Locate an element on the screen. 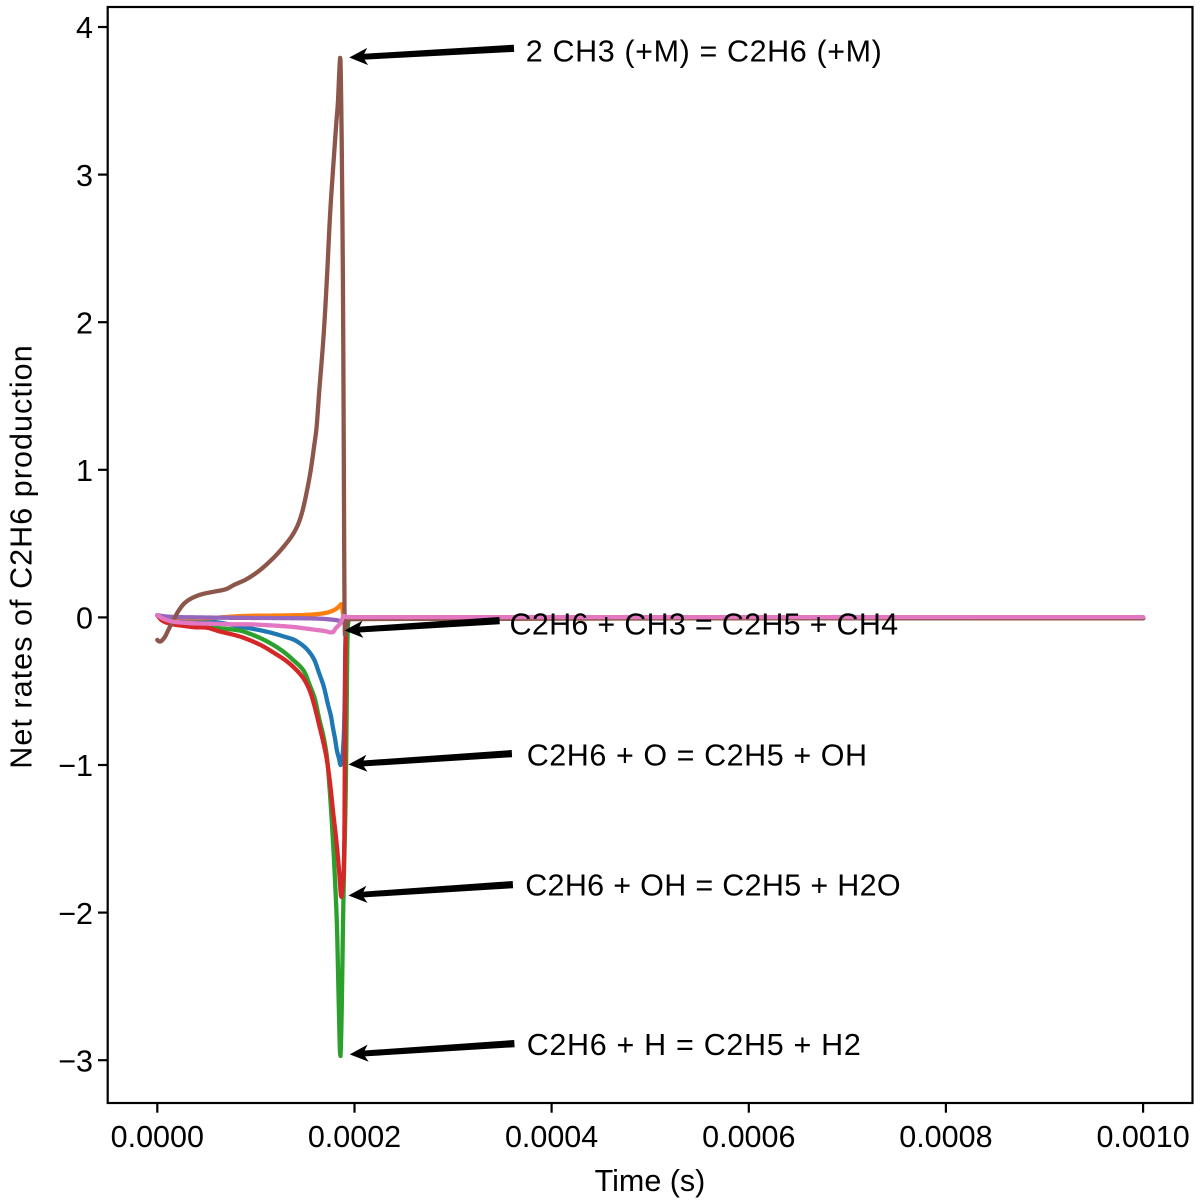 This screenshot has height=1200, width=1200. svg-text: 2 is located at coordinates (84, 323).